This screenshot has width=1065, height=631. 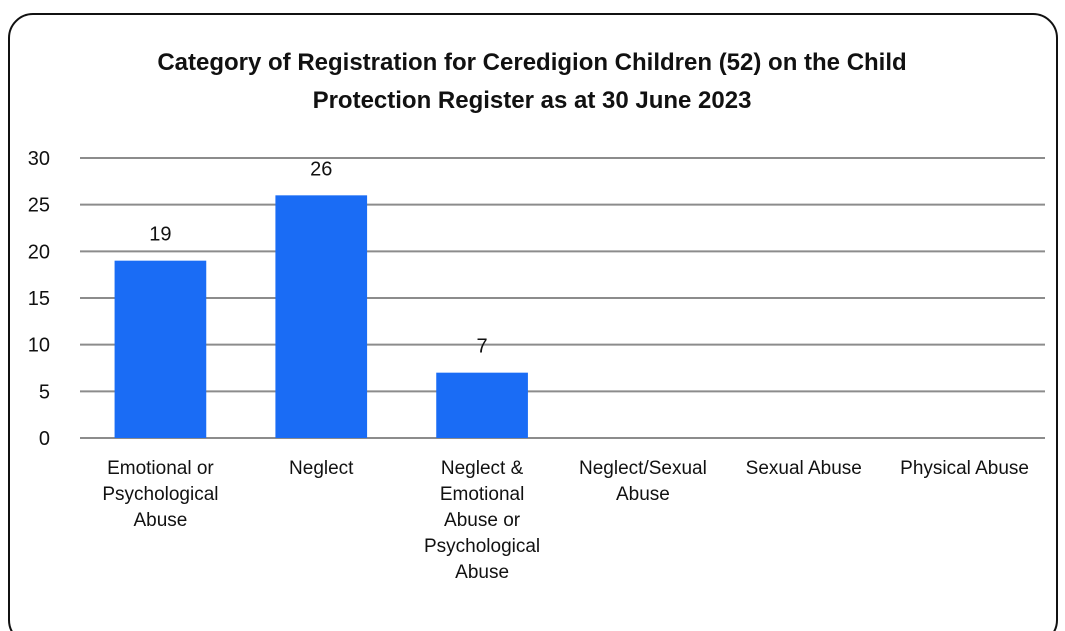 What do you see at coordinates (39, 346) in the screenshot?
I see `y-tick-label: 10` at bounding box center [39, 346].